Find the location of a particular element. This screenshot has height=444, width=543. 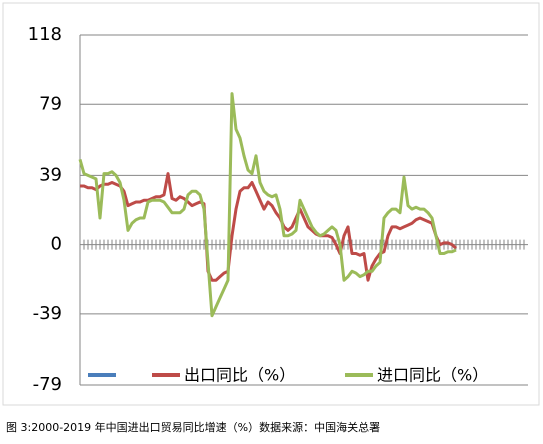

legend-label: 进口同比（%） is located at coordinates (432, 375).